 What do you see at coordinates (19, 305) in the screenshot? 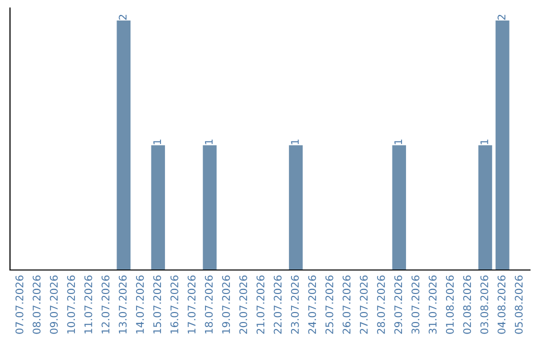
I see `x-tick-label: 07.07.2026` at bounding box center [19, 305].